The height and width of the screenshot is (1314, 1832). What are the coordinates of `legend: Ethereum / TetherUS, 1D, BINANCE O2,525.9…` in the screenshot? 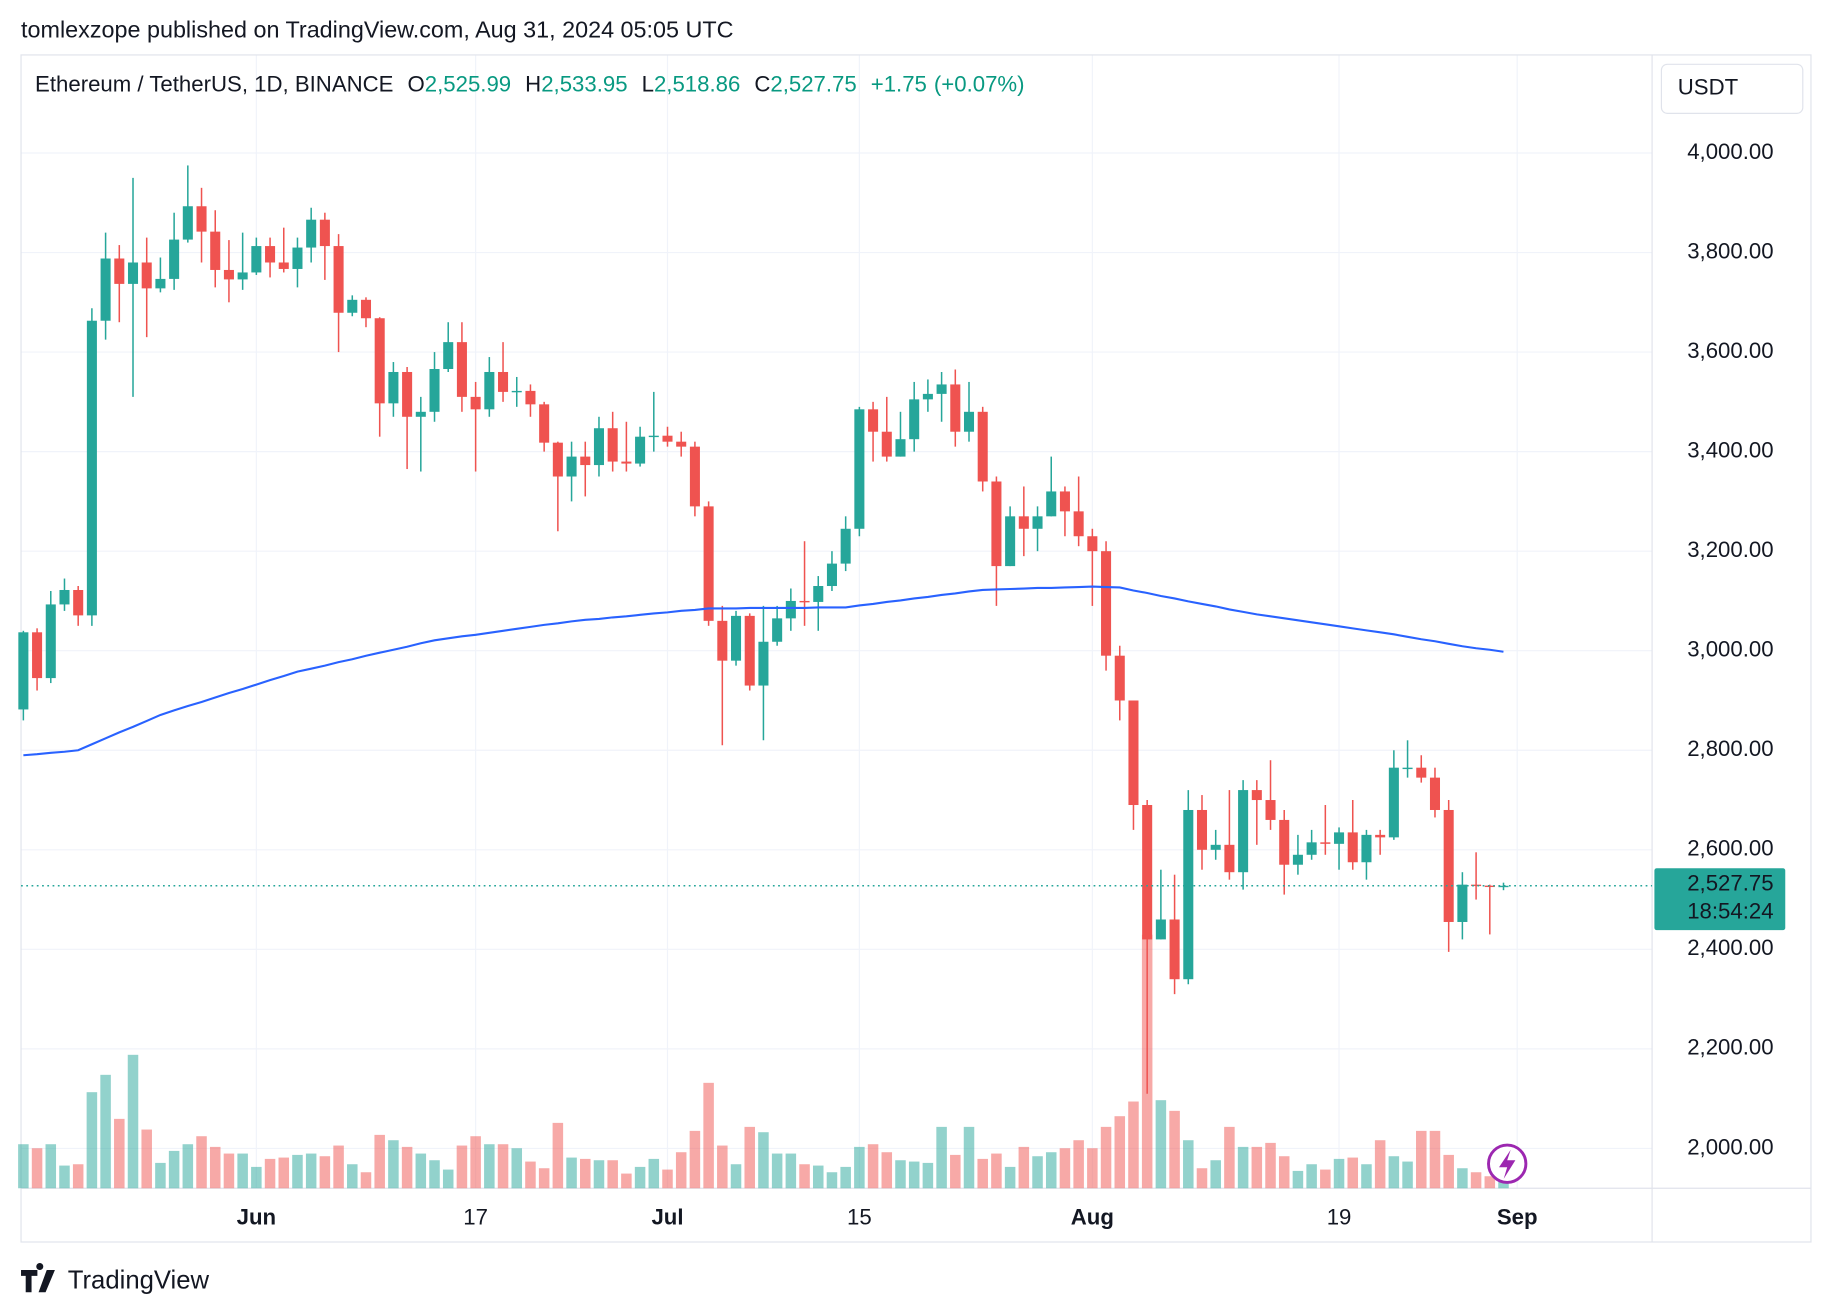 It's located at (530, 83).